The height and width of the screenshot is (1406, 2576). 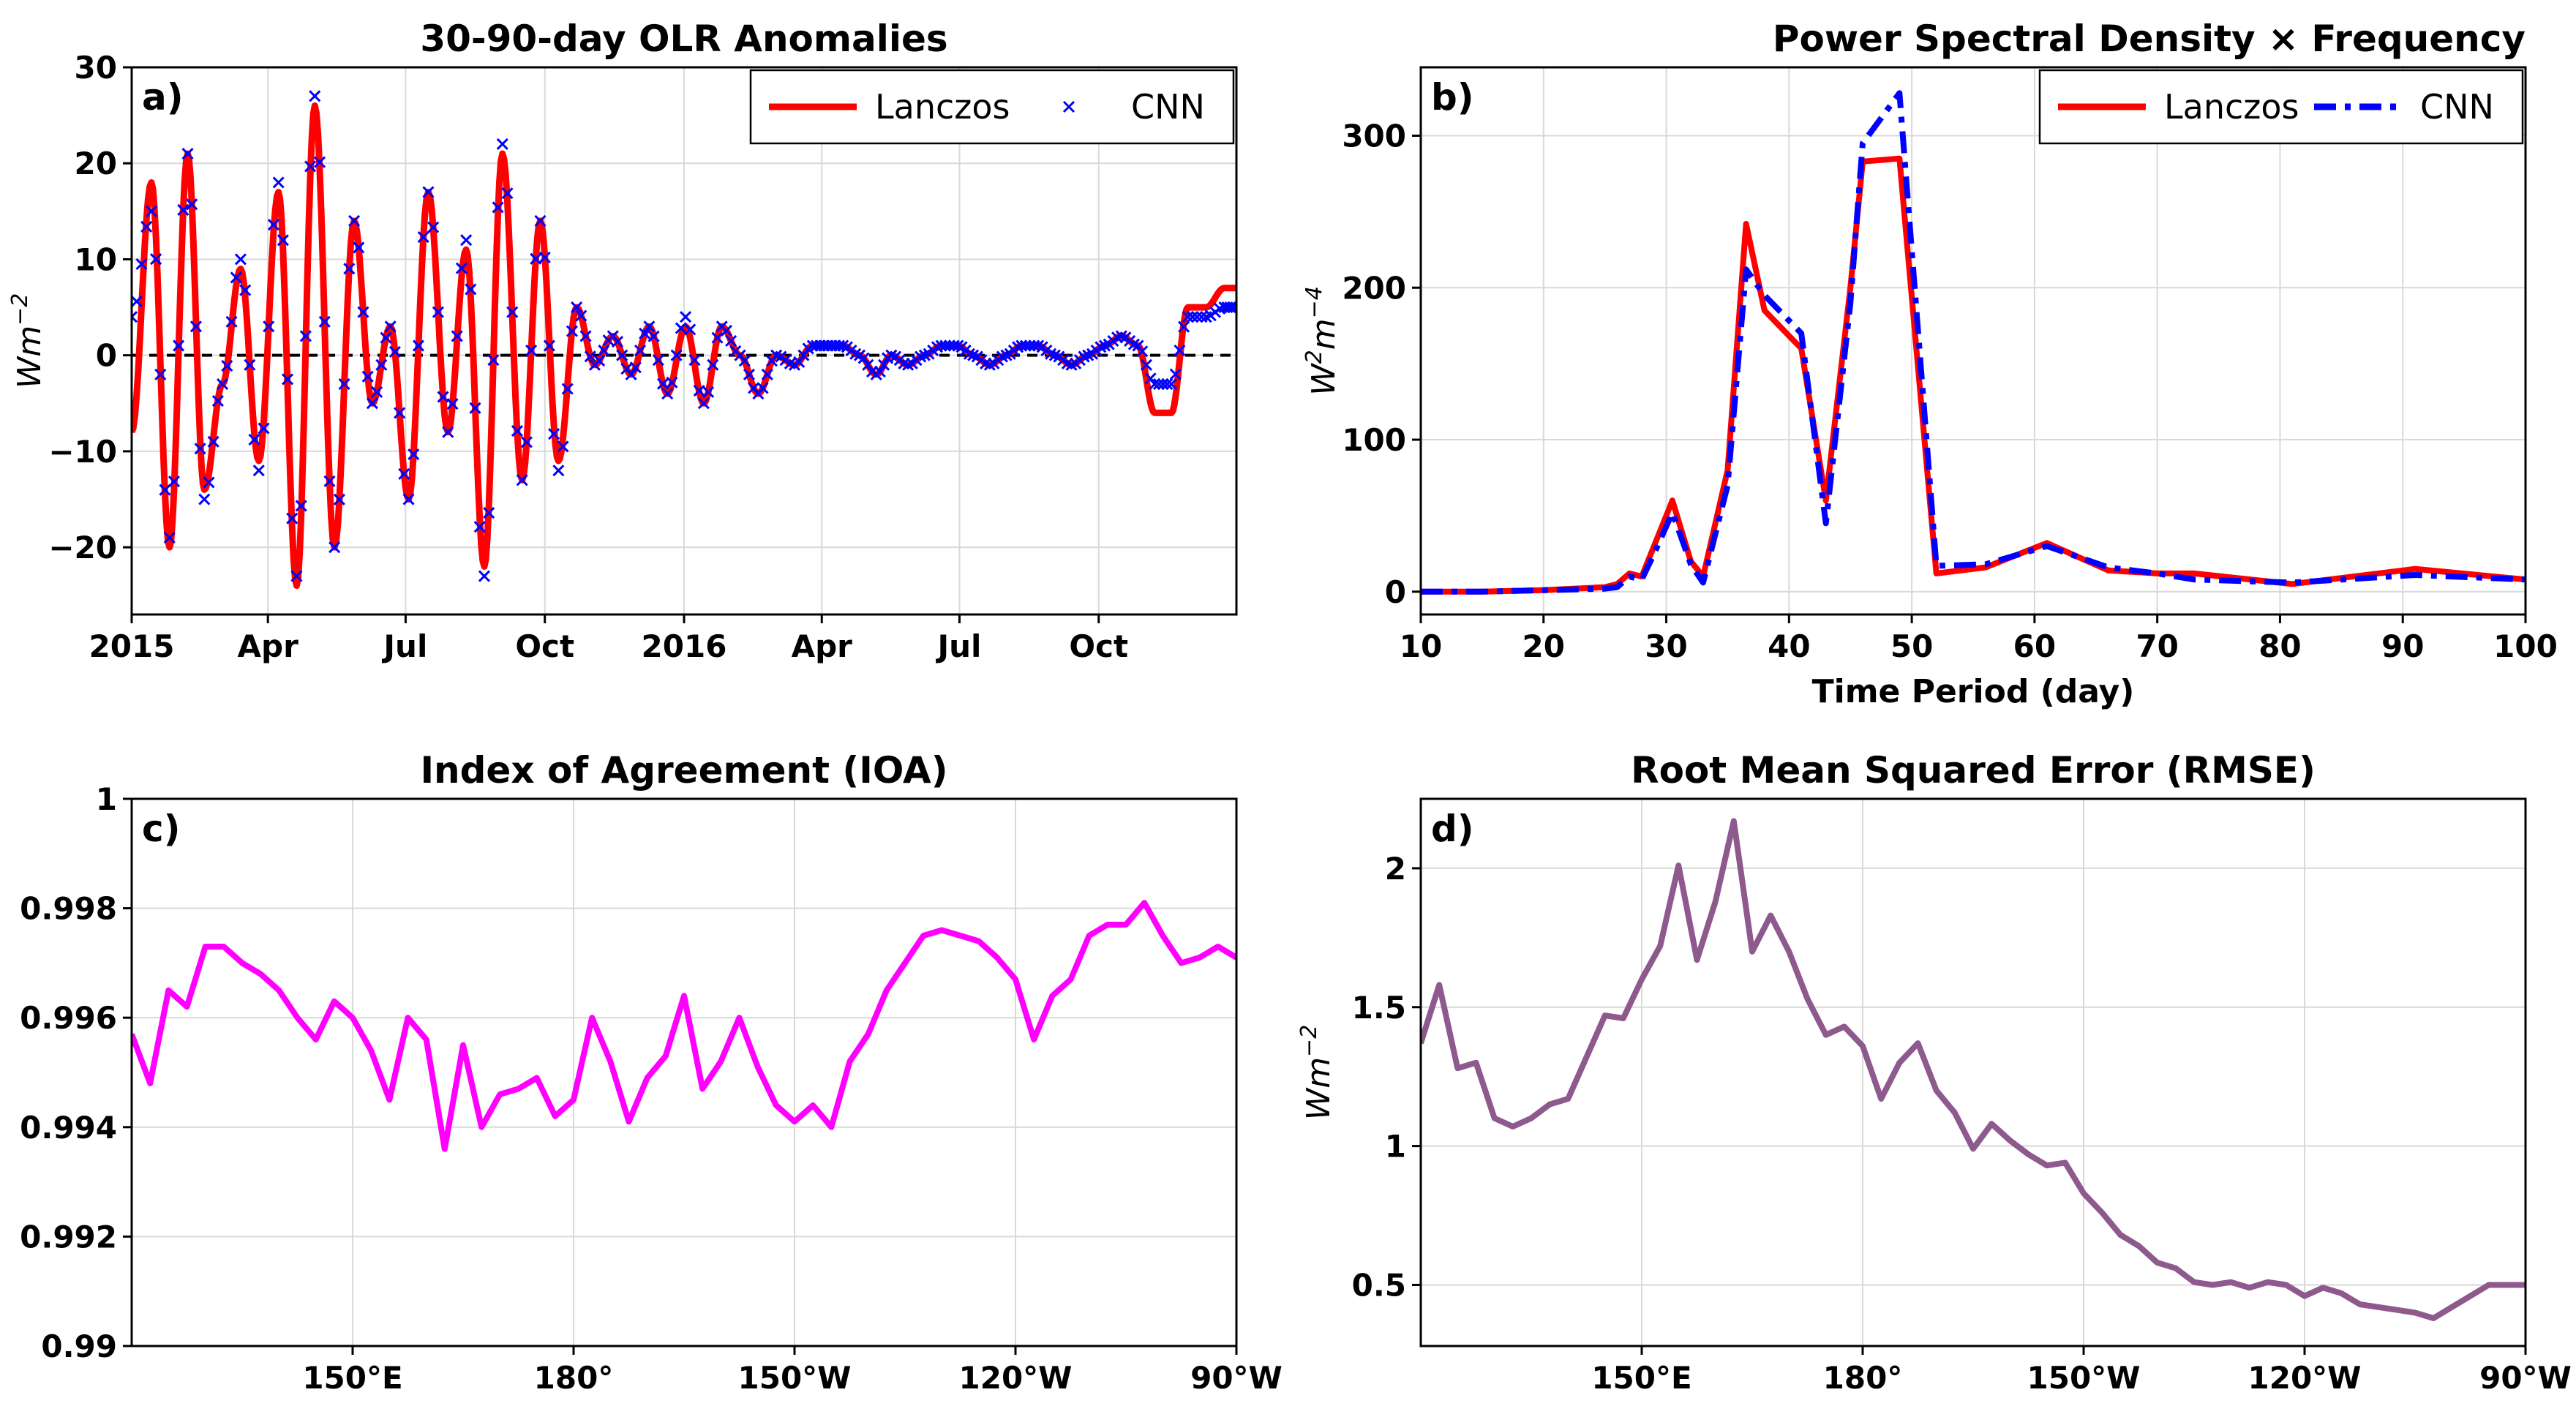 I want to click on y-tick-label: 0.996, so click(x=68, y=1018).